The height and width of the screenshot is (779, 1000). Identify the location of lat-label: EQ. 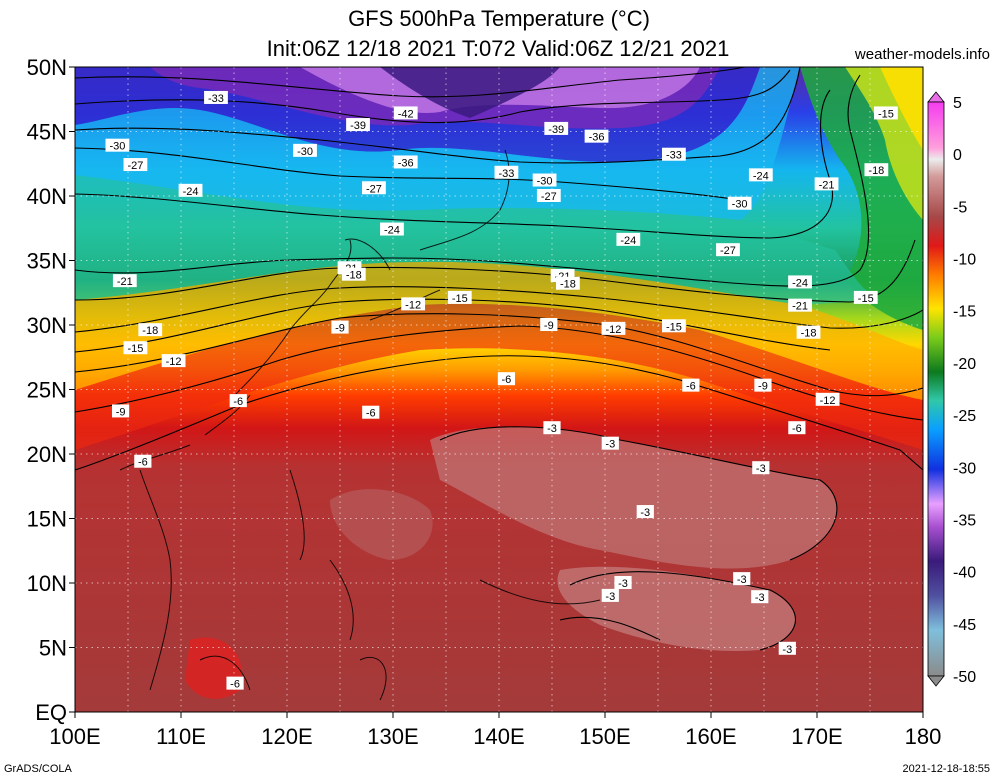
(51, 712).